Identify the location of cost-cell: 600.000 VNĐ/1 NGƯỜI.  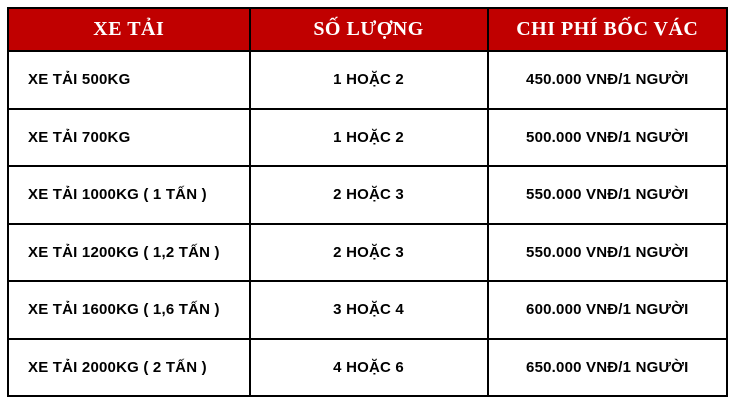
(607, 310).